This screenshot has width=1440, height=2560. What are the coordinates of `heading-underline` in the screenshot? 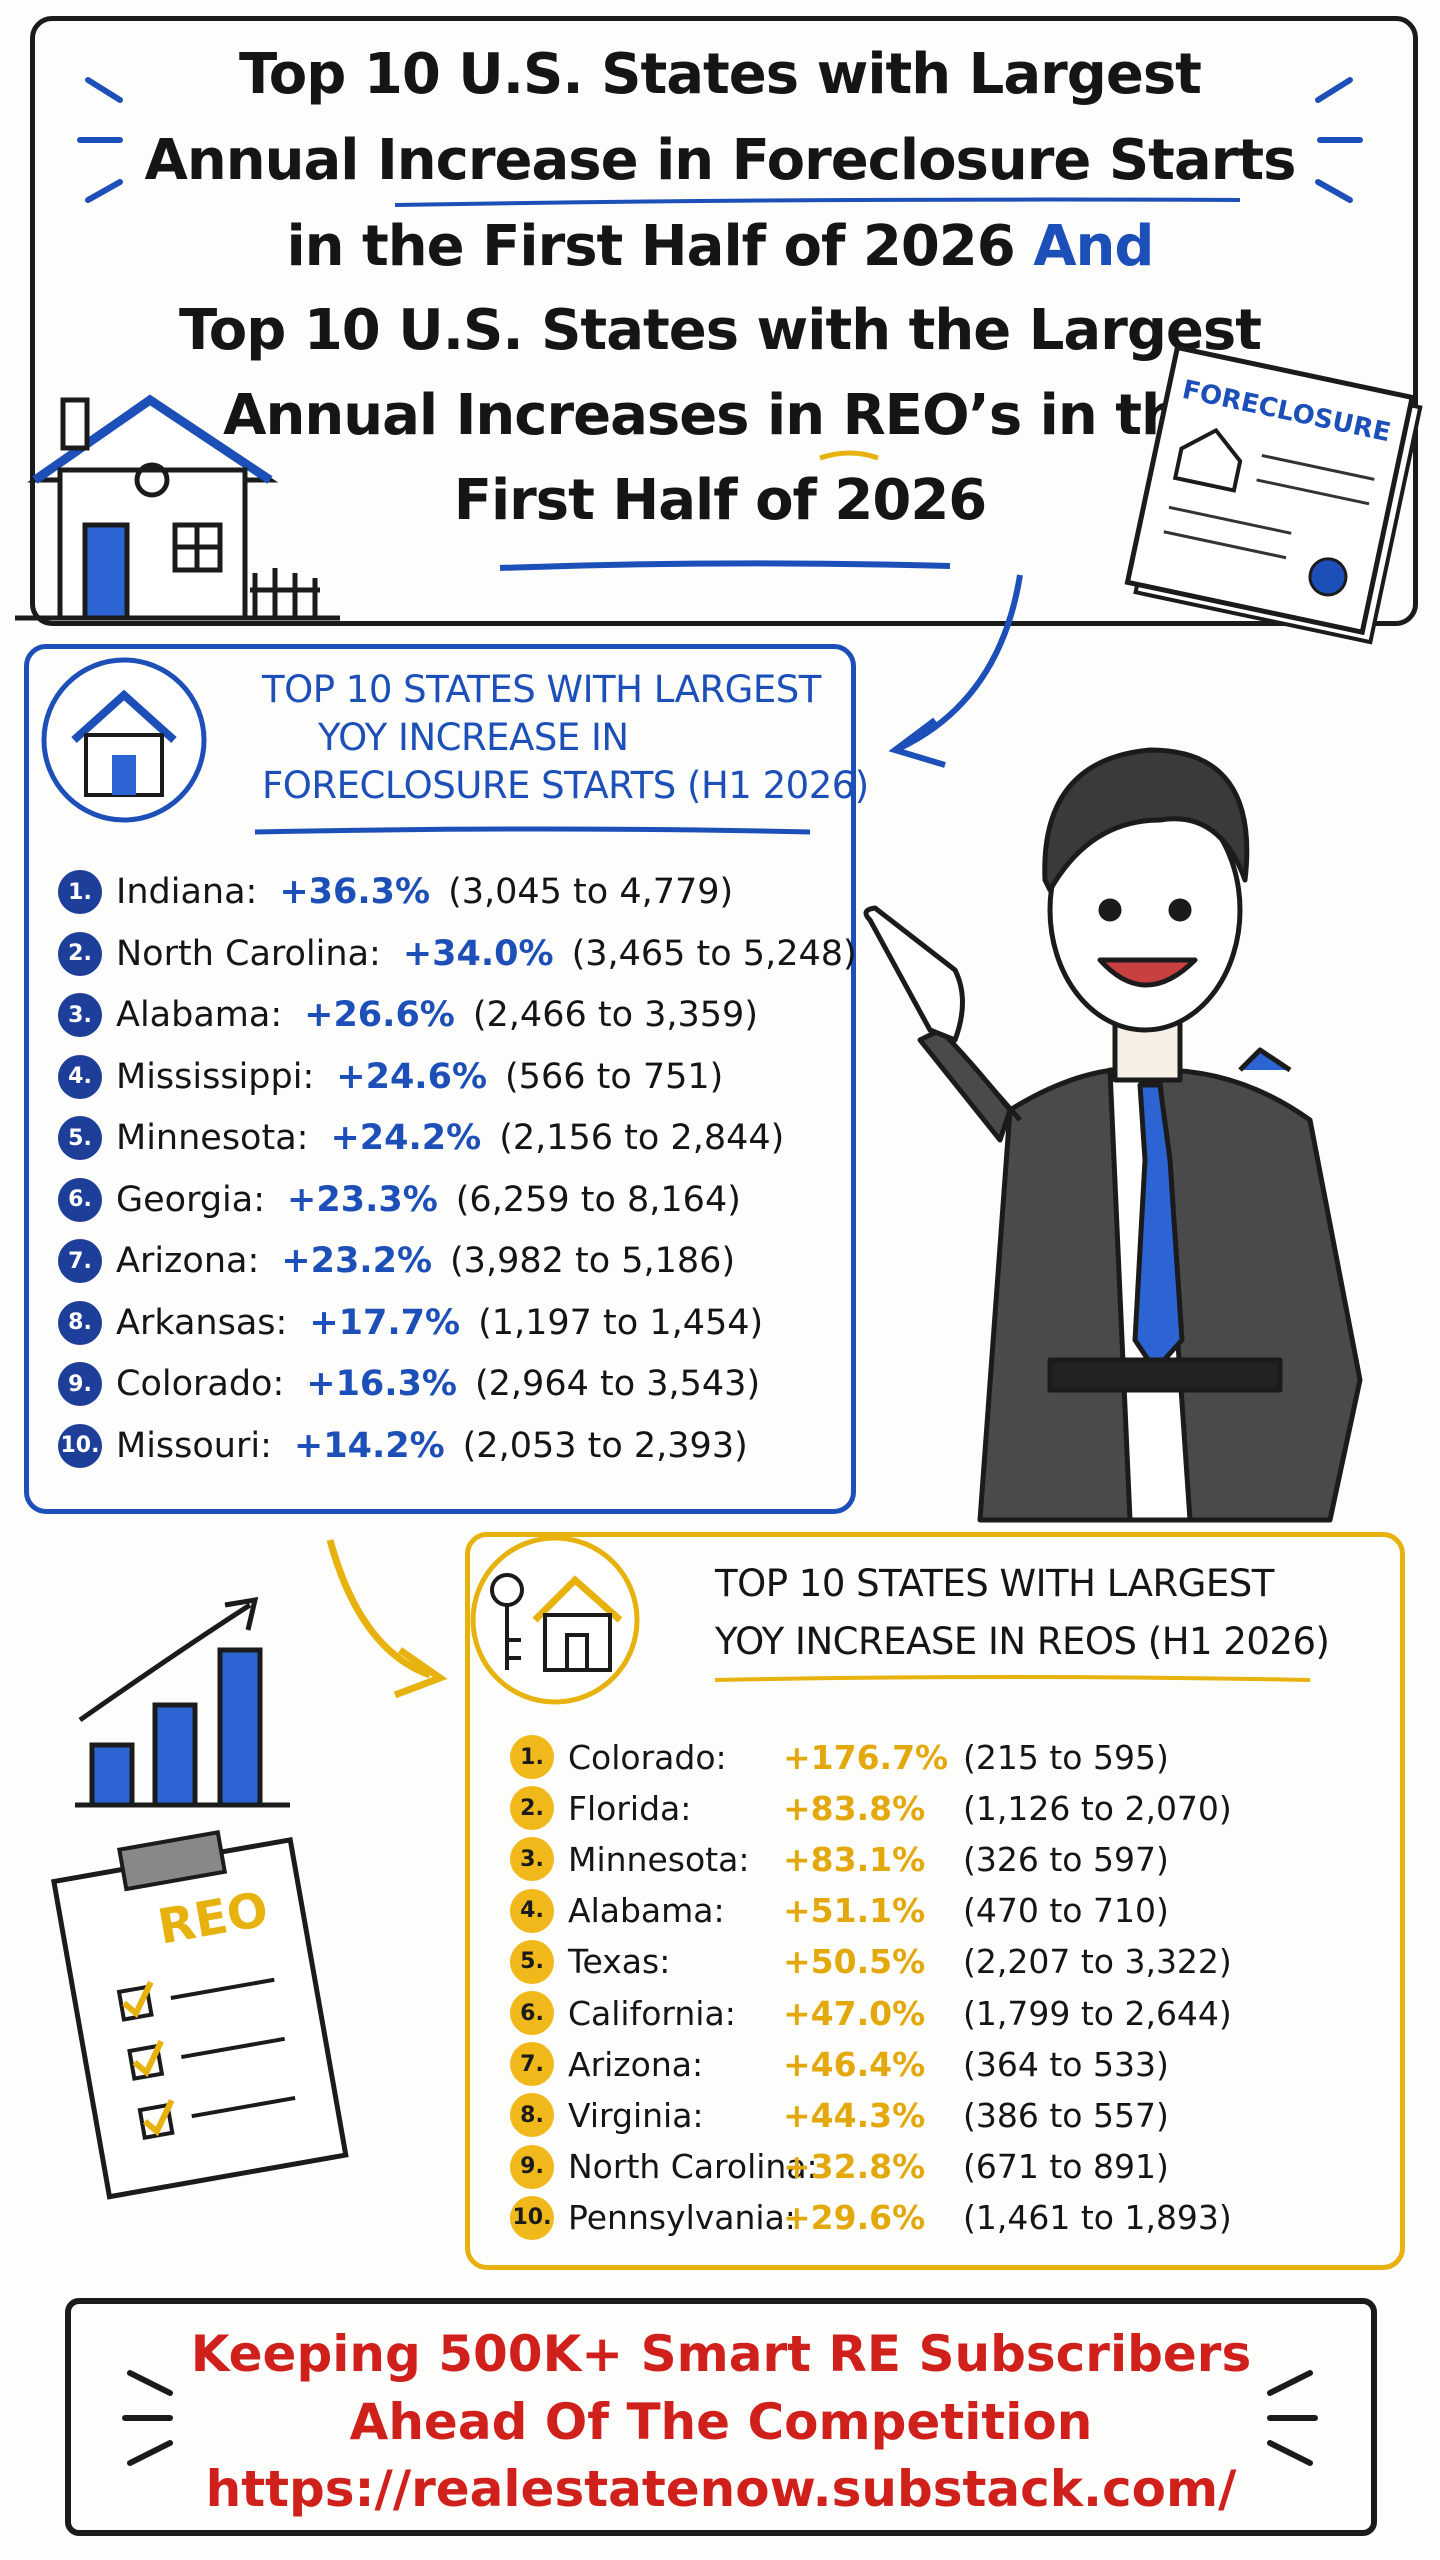 It's located at (532, 830).